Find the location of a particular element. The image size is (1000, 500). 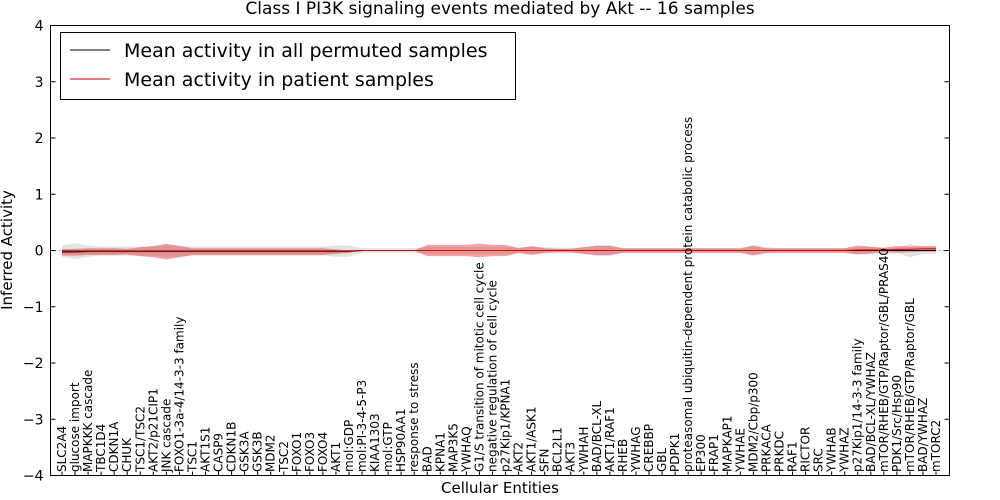

category-label: KIAA1303 is located at coordinates (375, 442).